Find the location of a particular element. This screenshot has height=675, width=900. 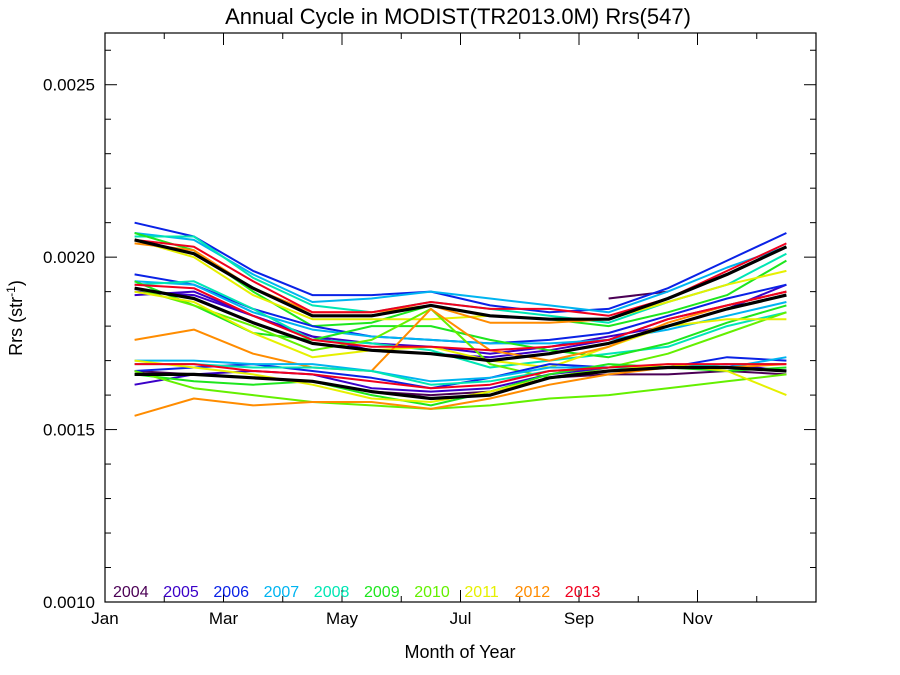

legend-entry-2010: 2010 is located at coordinates (432, 592).